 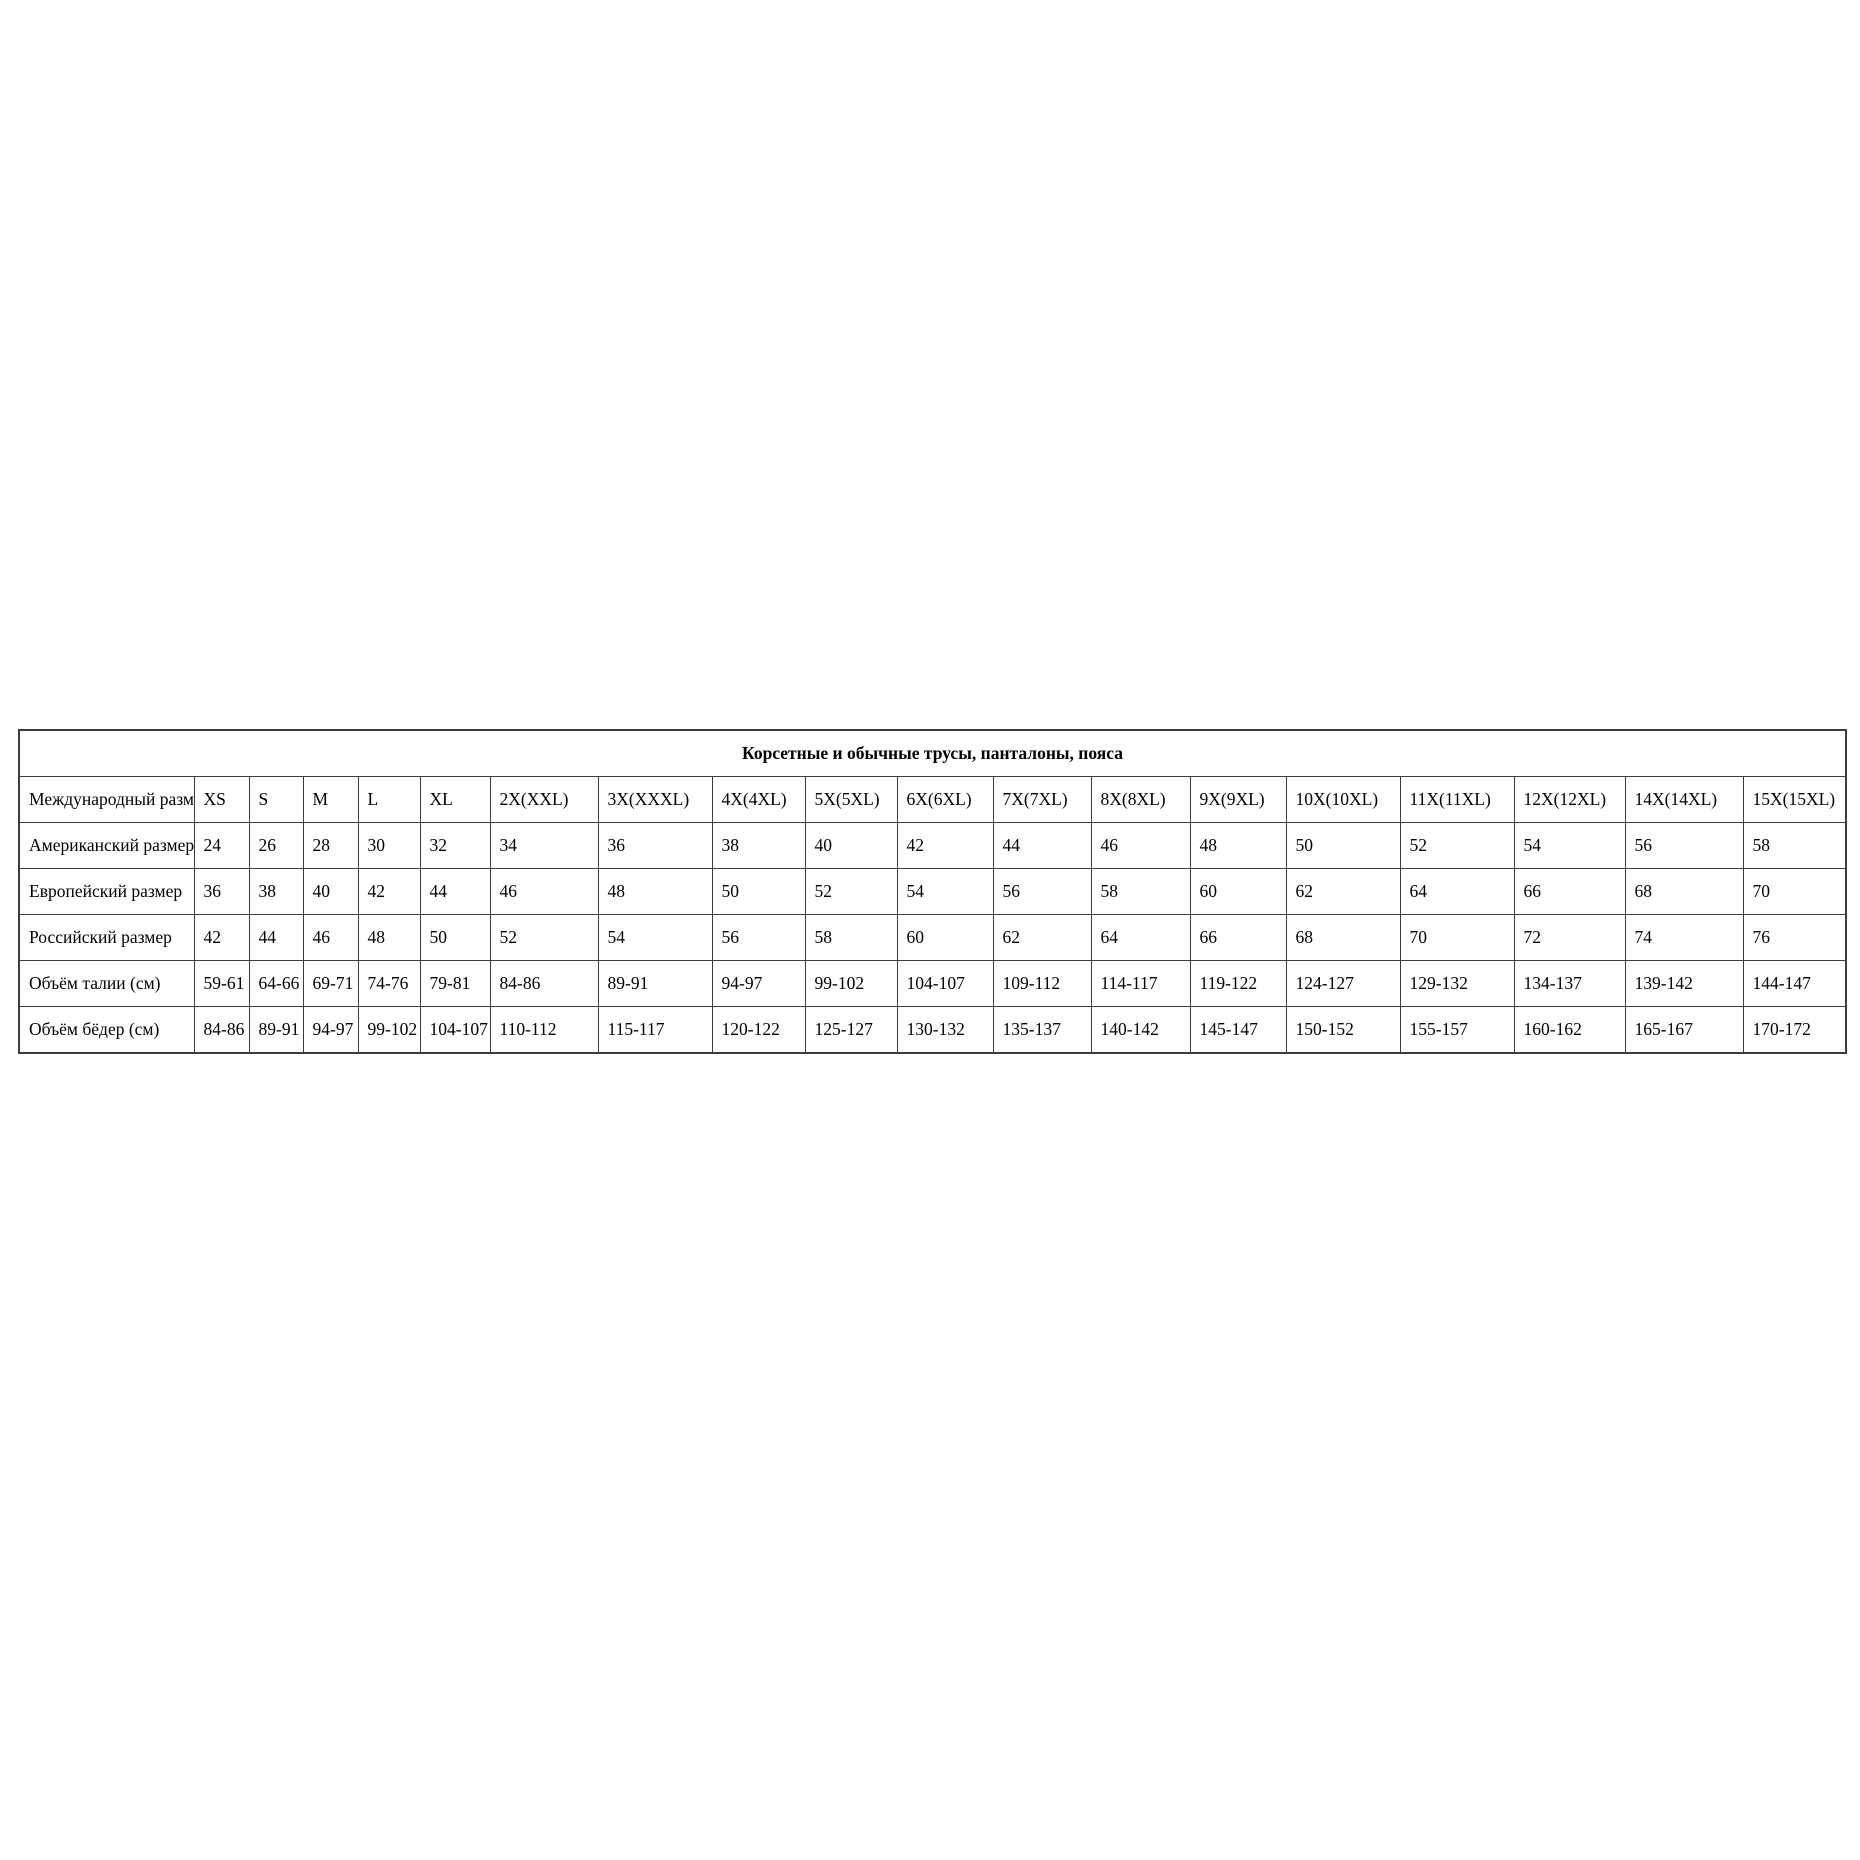 I want to click on size-value-cell: 32, so click(x=455, y=845).